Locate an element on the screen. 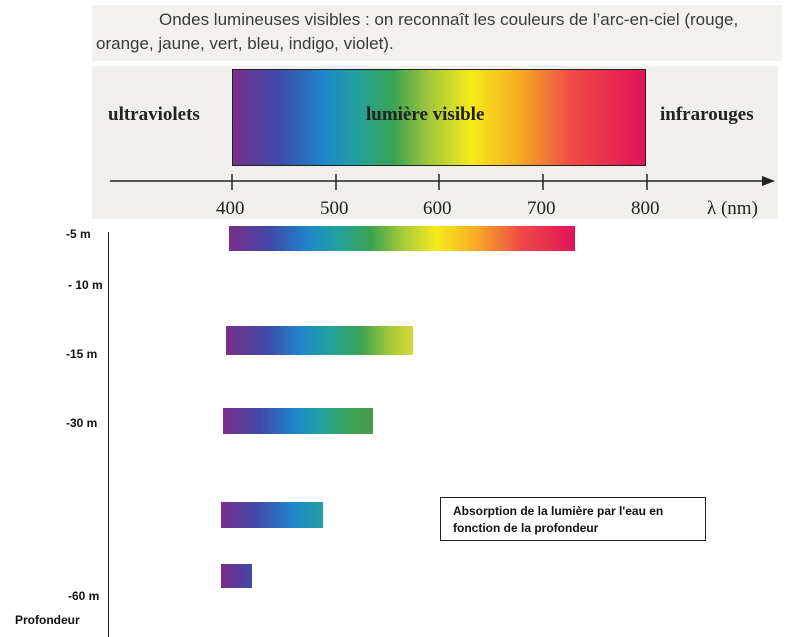 The image size is (802, 637). depth-label-15m: -15 m is located at coordinates (82, 354).